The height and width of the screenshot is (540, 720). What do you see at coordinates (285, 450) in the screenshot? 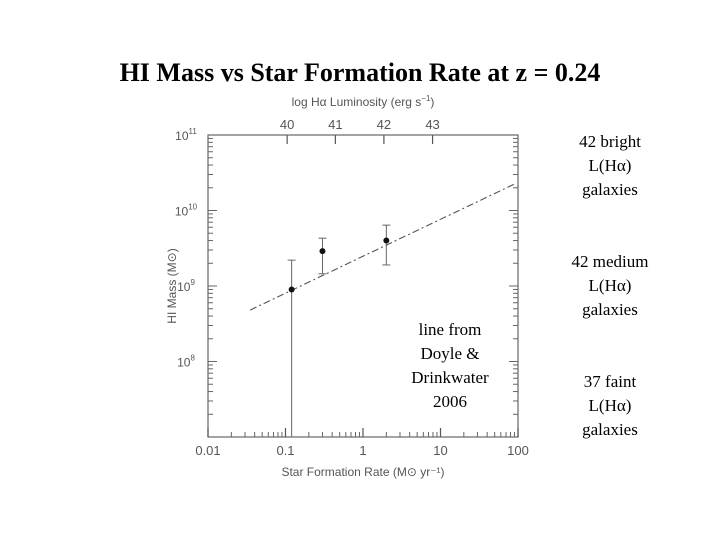
I see `x-tick-label: 0.1` at bounding box center [285, 450].